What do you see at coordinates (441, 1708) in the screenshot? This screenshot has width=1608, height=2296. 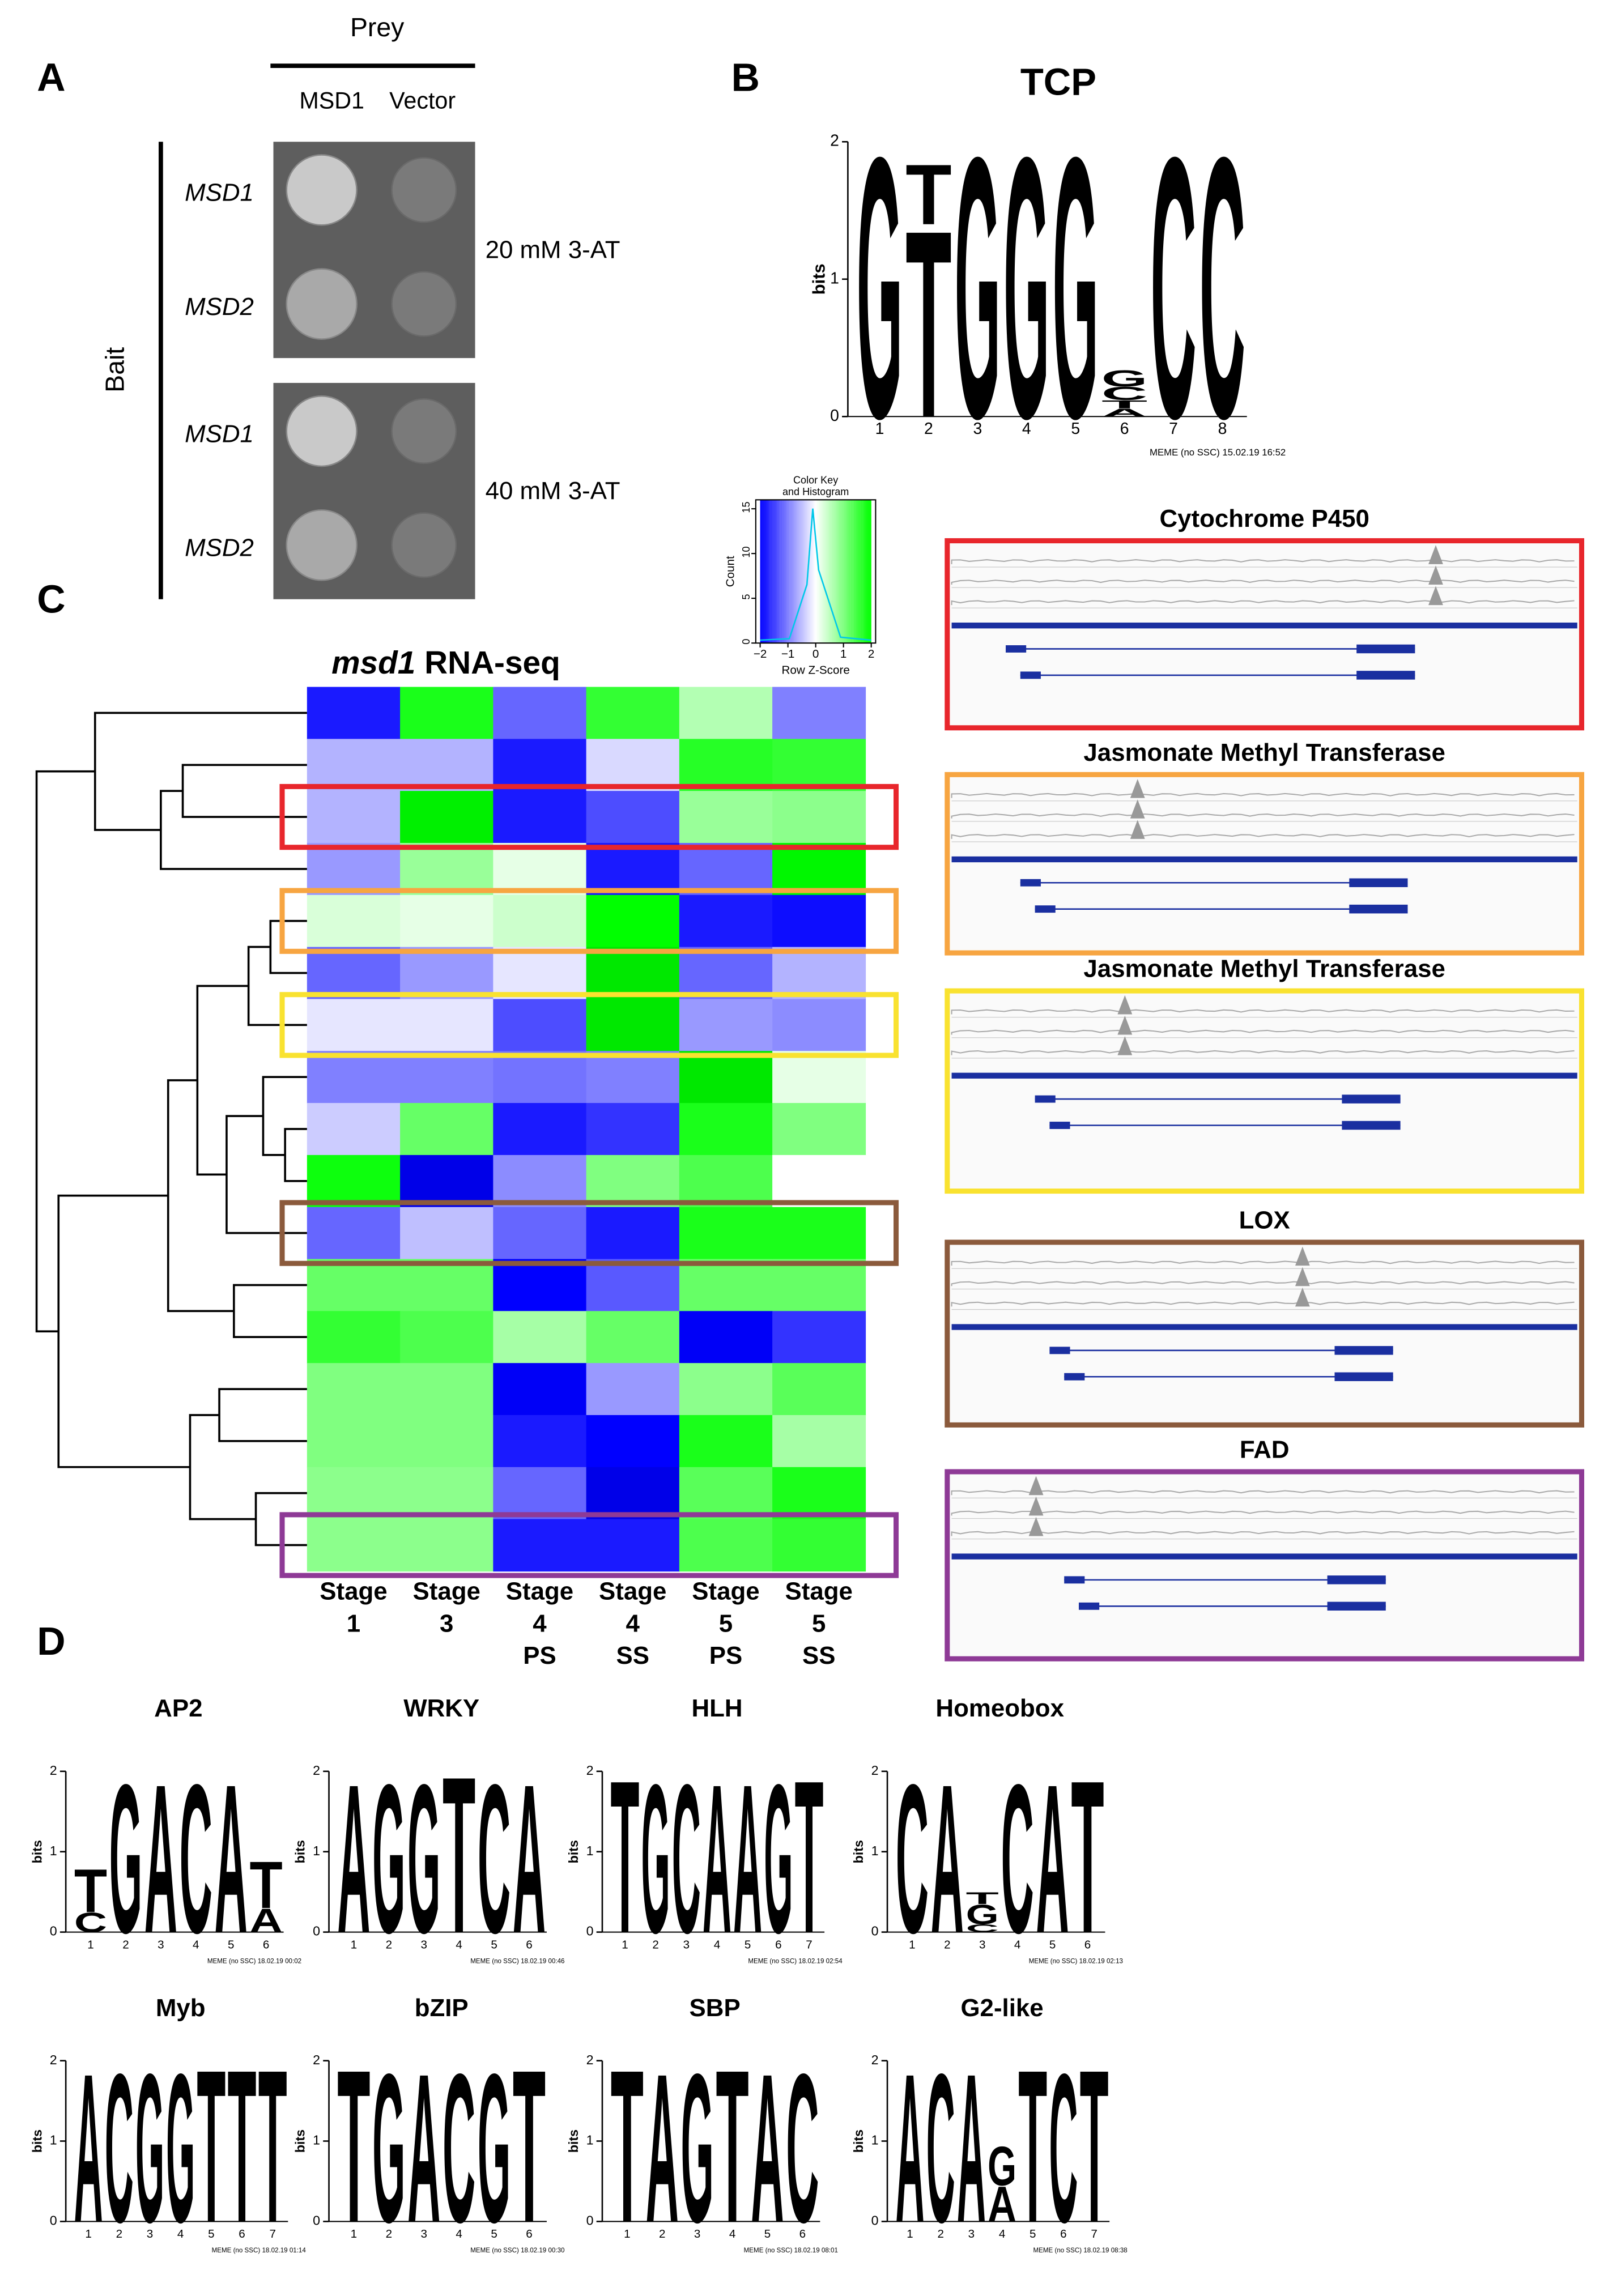 I see `logo-title: WRKY` at bounding box center [441, 1708].